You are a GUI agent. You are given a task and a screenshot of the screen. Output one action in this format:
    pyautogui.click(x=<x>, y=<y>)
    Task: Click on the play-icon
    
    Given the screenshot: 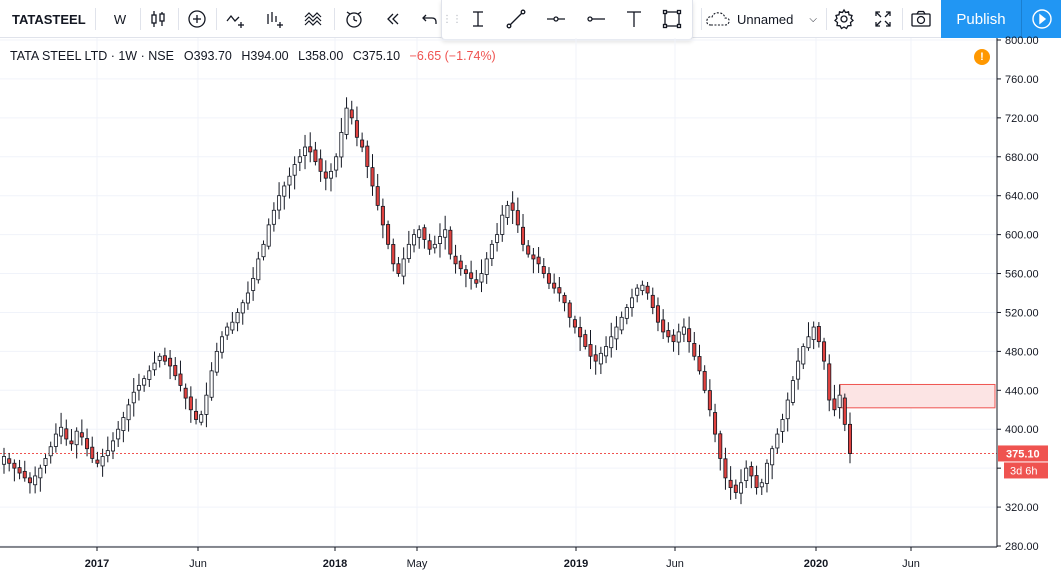 What is the action you would take?
    pyautogui.click(x=1041, y=19)
    